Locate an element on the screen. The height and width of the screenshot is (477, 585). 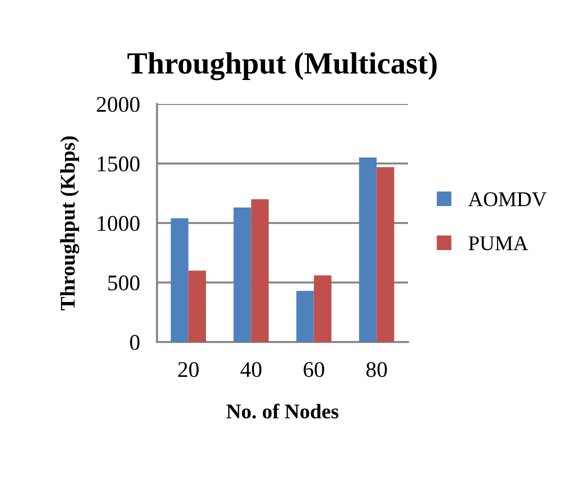
chart-title: Throughput (Multicast) is located at coordinates (282, 66).